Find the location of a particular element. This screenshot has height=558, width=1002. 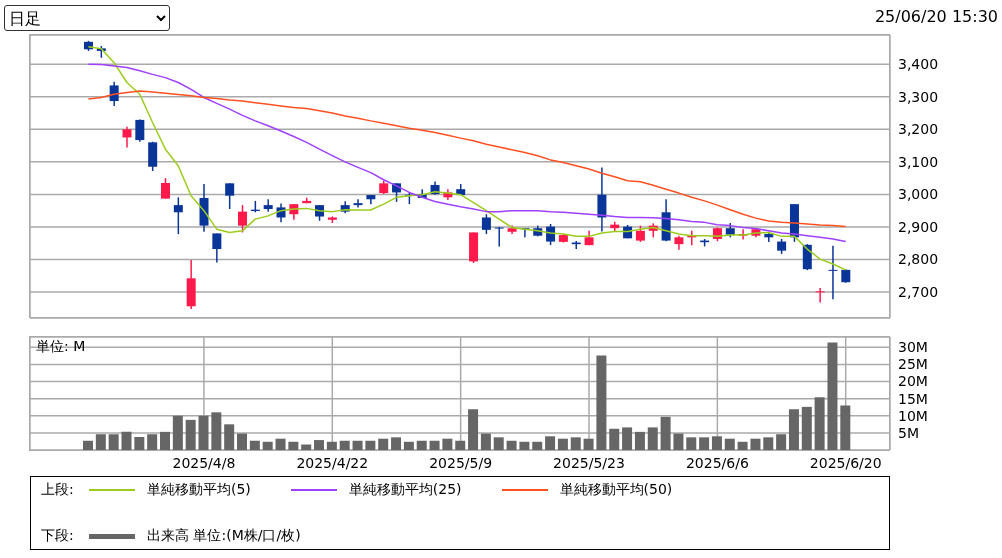

y-tick-label: 3,000 is located at coordinates (918, 194).